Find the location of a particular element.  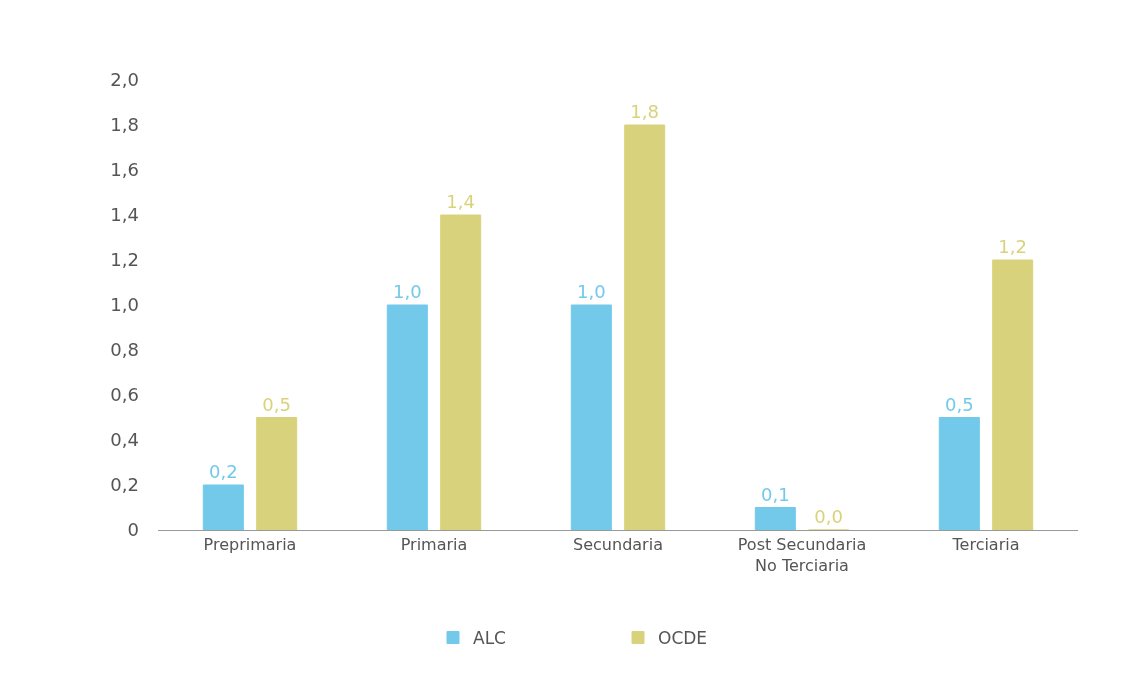

y-tick-label: 0,2 is located at coordinates (124, 485).